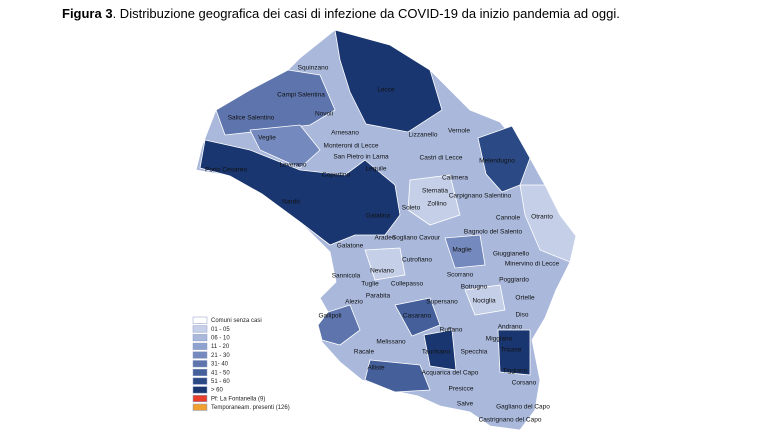  What do you see at coordinates (386, 90) in the screenshot?
I see `municipality-label: Lecce` at bounding box center [386, 90].